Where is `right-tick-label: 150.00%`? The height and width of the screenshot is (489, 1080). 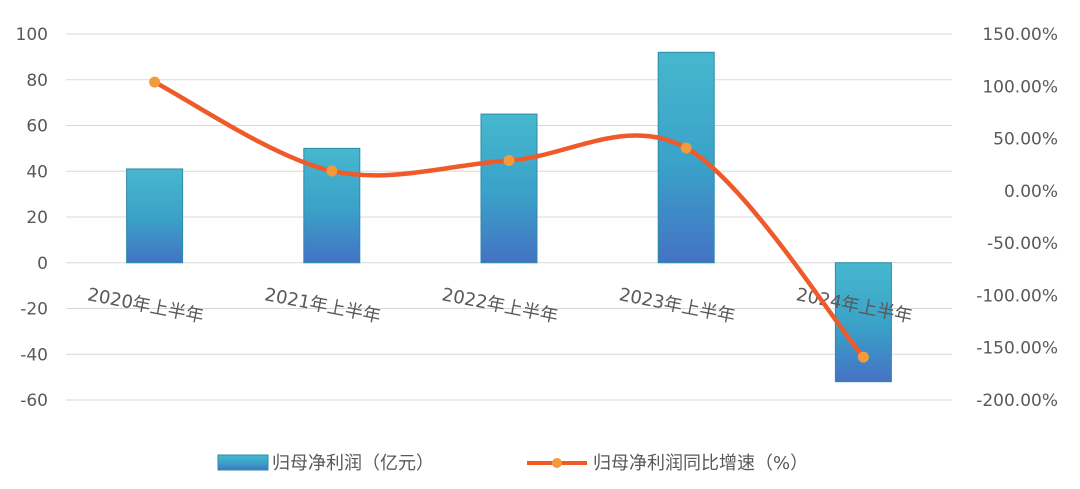 right-tick-label: 150.00% is located at coordinates (1020, 35).